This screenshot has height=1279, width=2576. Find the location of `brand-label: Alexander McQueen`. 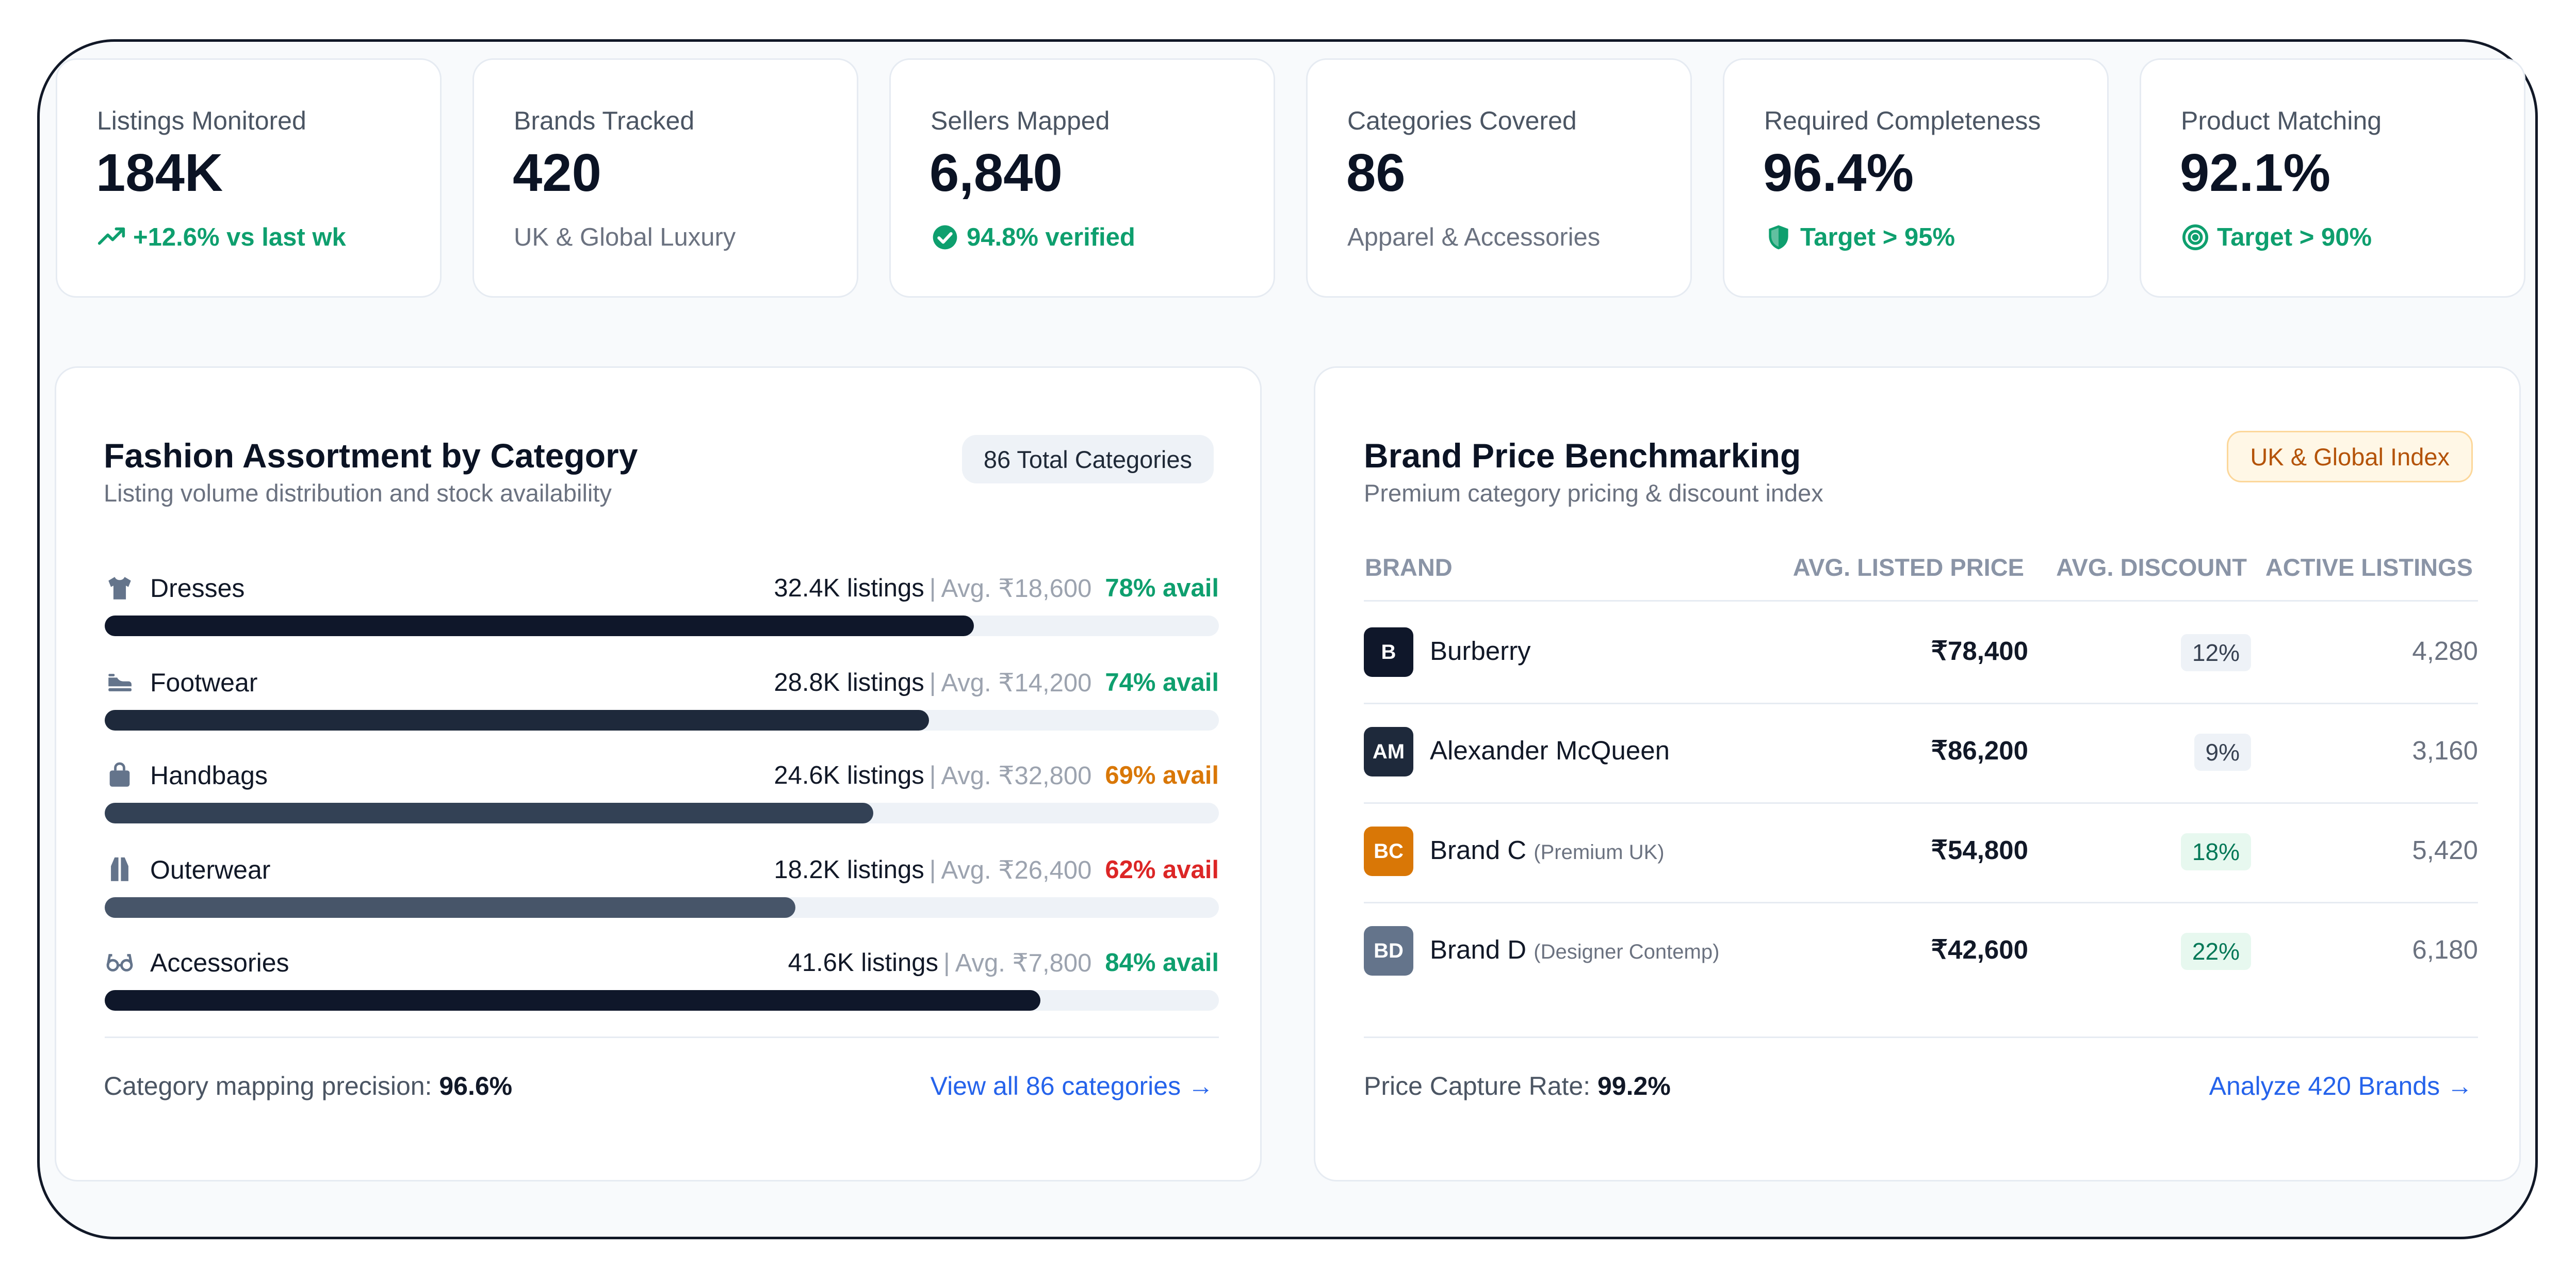

brand-label: Alexander McQueen is located at coordinates (1550, 750).